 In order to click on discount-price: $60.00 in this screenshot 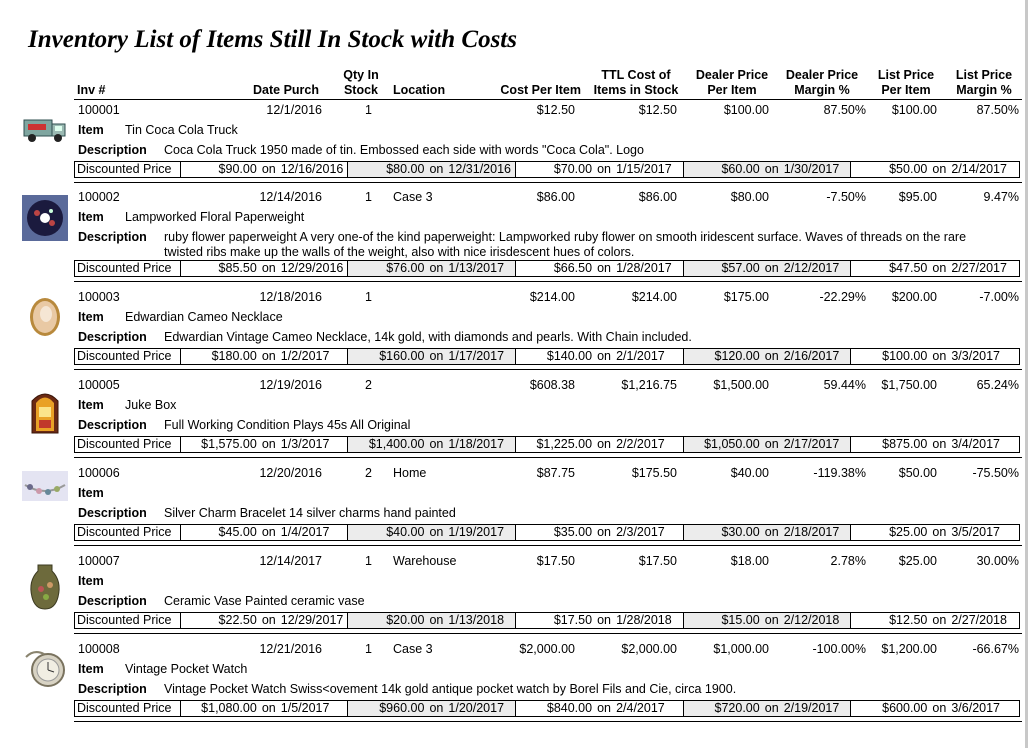, I will do `click(740, 169)`.